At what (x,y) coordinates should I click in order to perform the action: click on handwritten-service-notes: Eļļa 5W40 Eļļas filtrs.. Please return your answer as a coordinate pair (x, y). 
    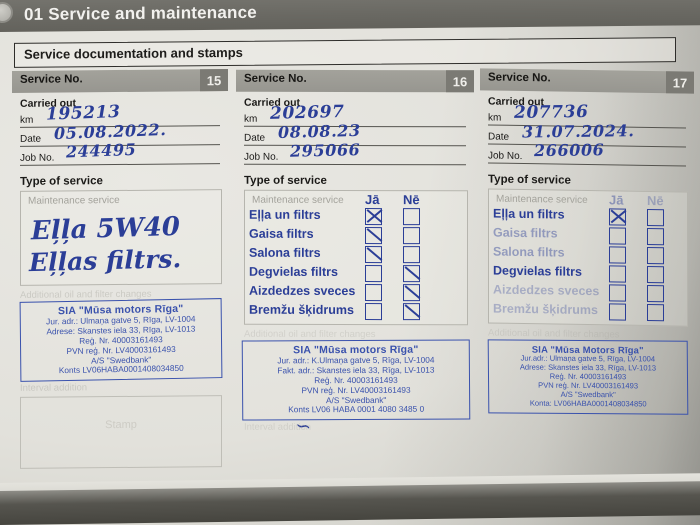
    Looking at the image, I should click on (121, 245).